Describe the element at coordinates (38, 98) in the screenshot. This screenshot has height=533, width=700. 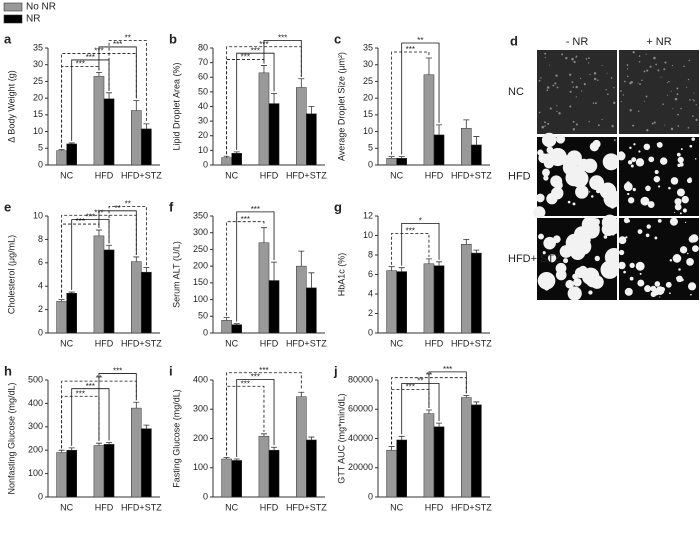
I see `y-tick-label: 20` at that location.